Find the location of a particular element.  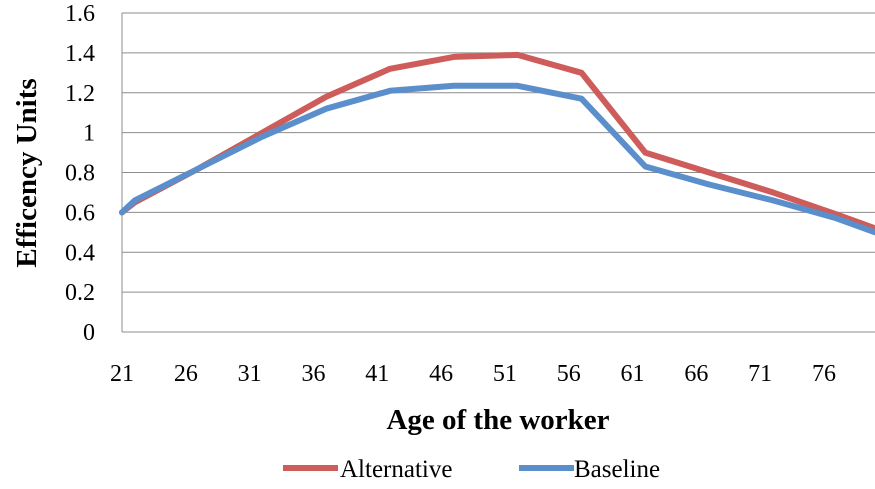

y-tick-labels: 0 0.2 0.4 0.6 0.8 1 1.2 1.4 1.6 is located at coordinates (80, 173).